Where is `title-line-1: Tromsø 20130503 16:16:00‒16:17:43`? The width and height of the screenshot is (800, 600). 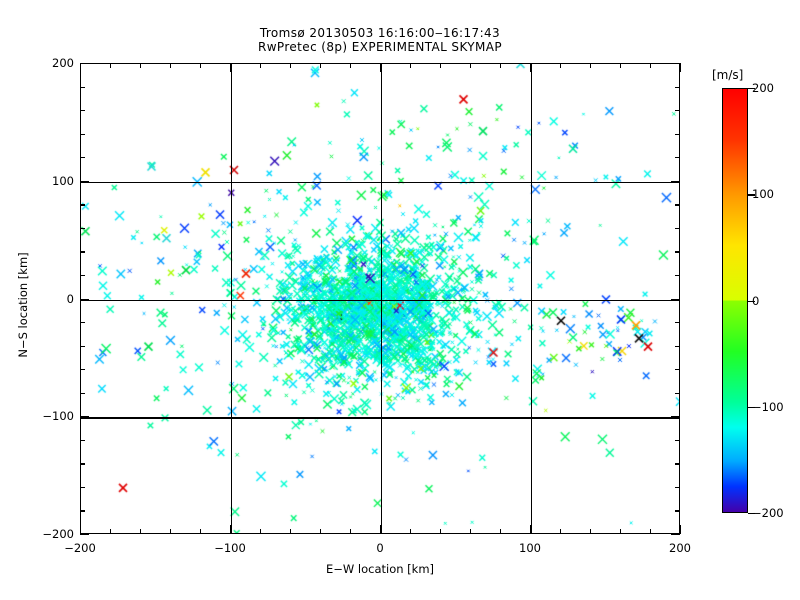
title-line-1: Tromsø 20130503 16:16:00‒16:17:43 is located at coordinates (380, 33).